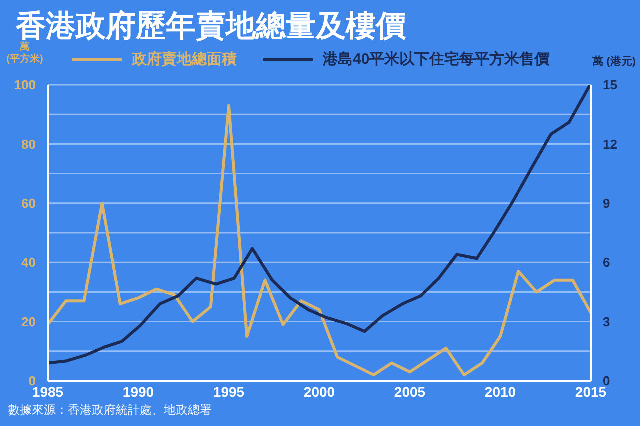 The image size is (640, 426). What do you see at coordinates (610, 144) in the screenshot?
I see `y2-tick-label: 12` at bounding box center [610, 144].